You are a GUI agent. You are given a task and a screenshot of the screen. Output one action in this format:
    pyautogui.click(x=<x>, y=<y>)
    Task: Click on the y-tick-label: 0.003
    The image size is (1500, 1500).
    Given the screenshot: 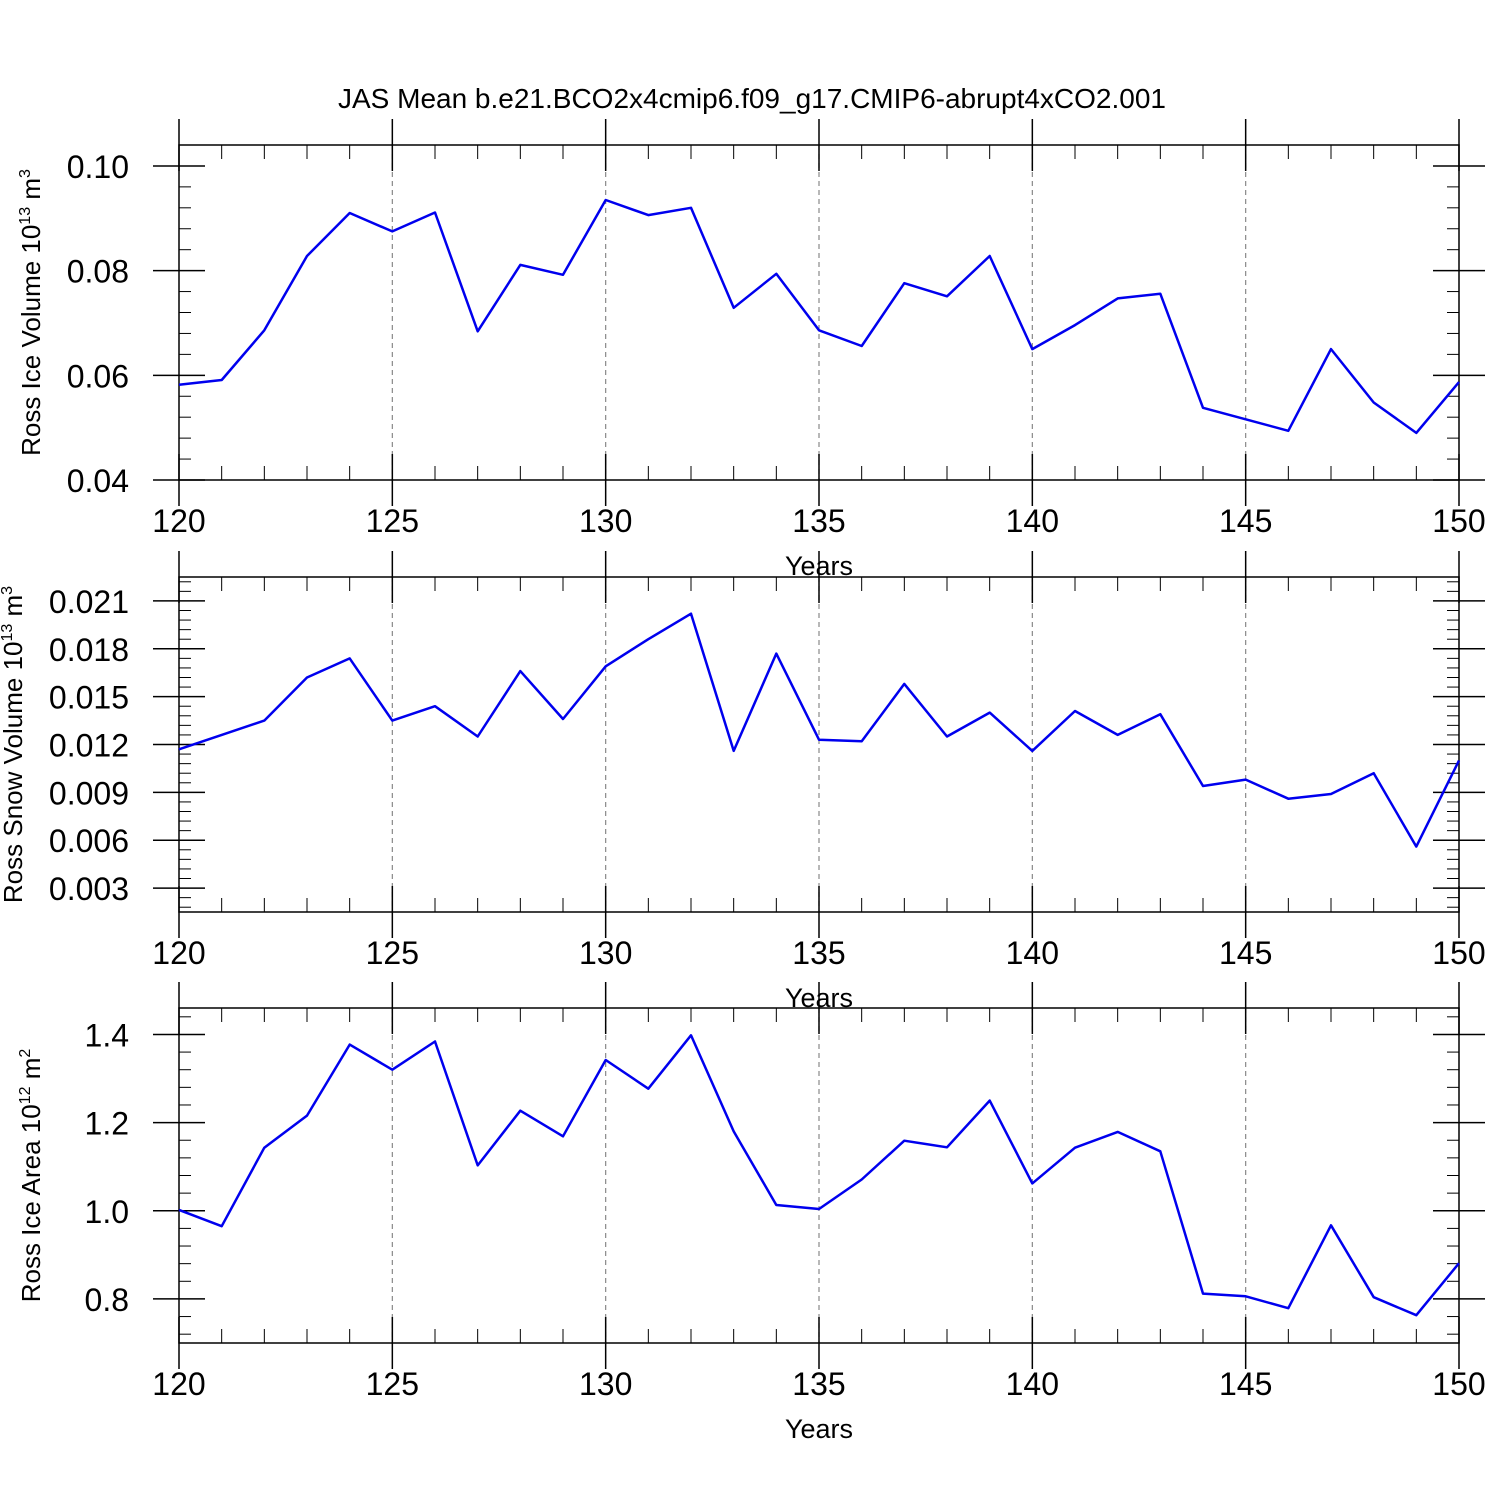 What is the action you would take?
    pyautogui.click(x=89, y=889)
    